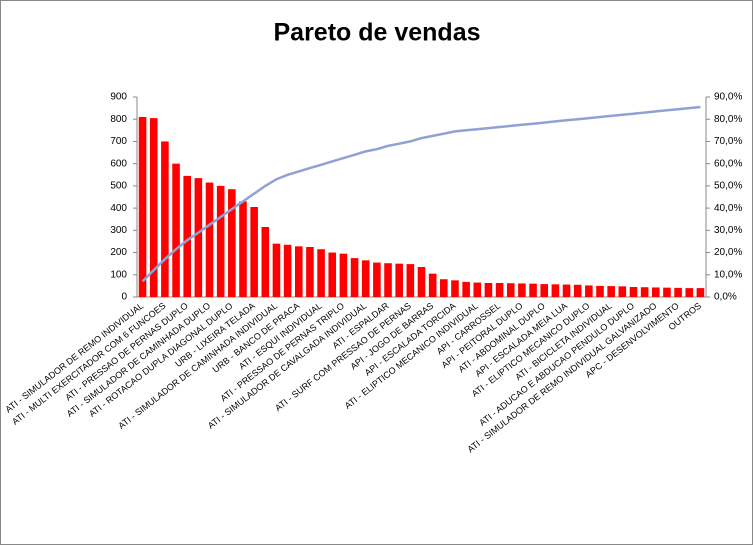 This screenshot has height=545, width=753. What do you see at coordinates (728, 186) in the screenshot?
I see `y2-tick-label: 50,0%` at bounding box center [728, 186].